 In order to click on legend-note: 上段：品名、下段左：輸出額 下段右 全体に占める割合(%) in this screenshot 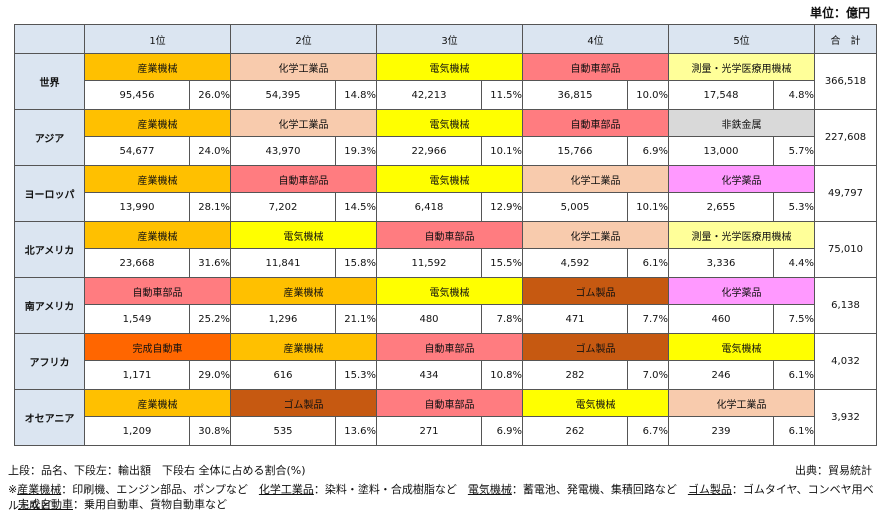, I will do `click(157, 470)`.